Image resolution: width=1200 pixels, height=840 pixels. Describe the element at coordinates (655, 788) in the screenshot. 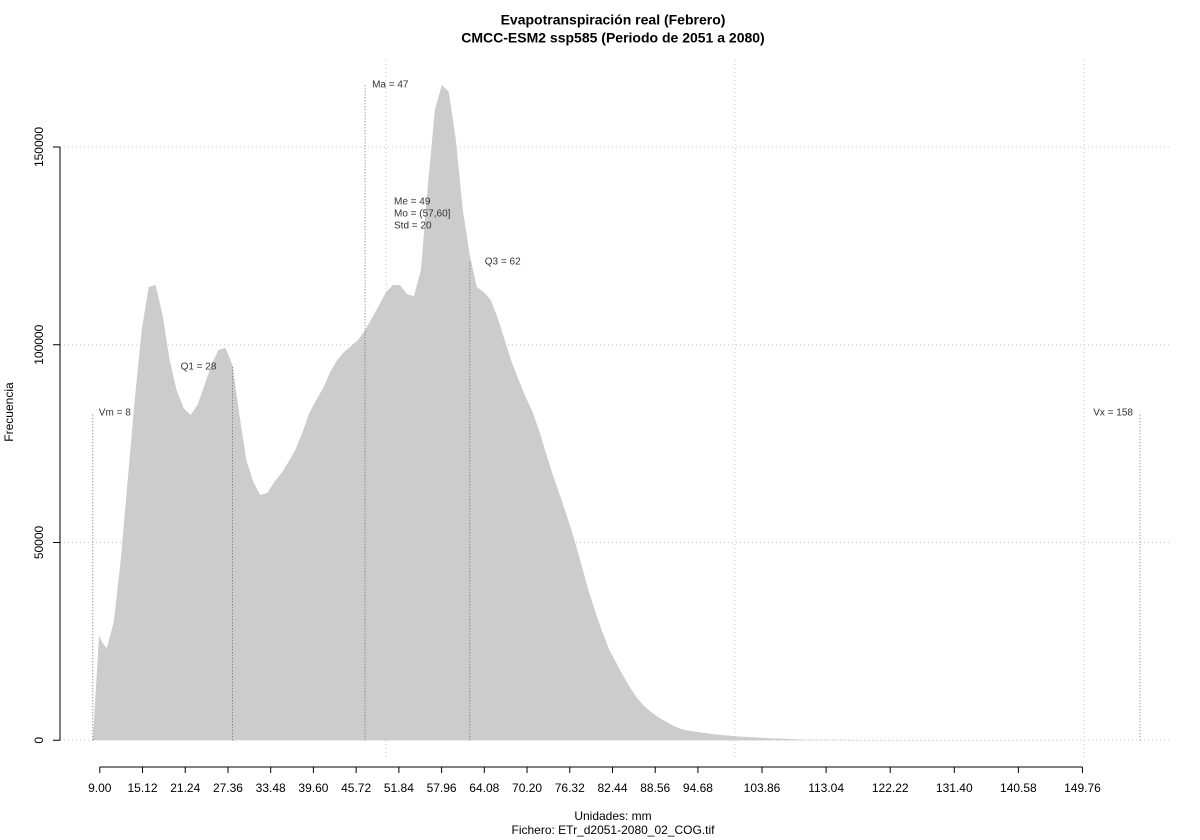

I see `x-tick-label: 88.56` at that location.